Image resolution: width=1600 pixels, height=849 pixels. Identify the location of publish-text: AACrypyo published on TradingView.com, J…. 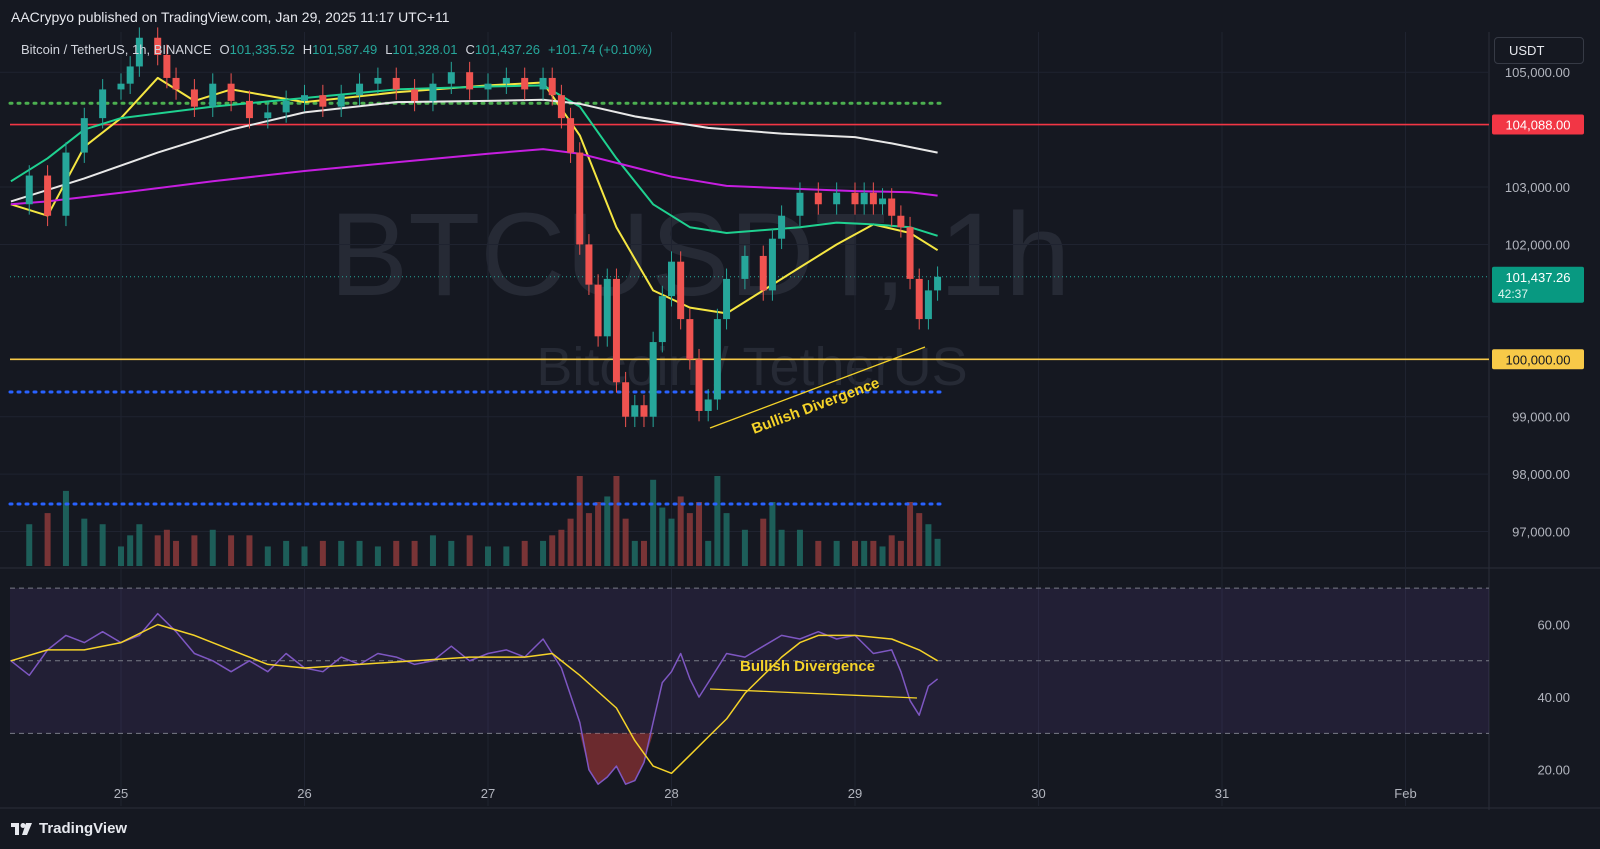
(230, 17).